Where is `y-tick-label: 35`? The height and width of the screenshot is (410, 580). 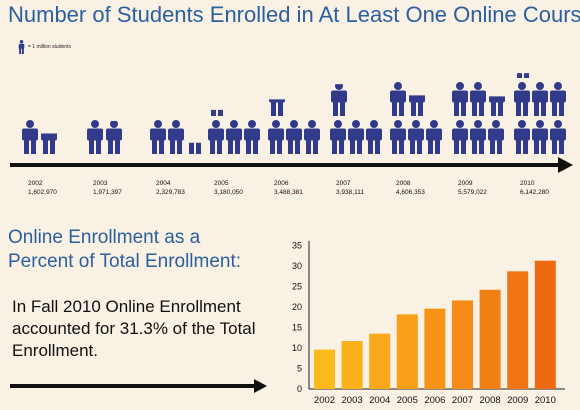
y-tick-label: 35 is located at coordinates (297, 246).